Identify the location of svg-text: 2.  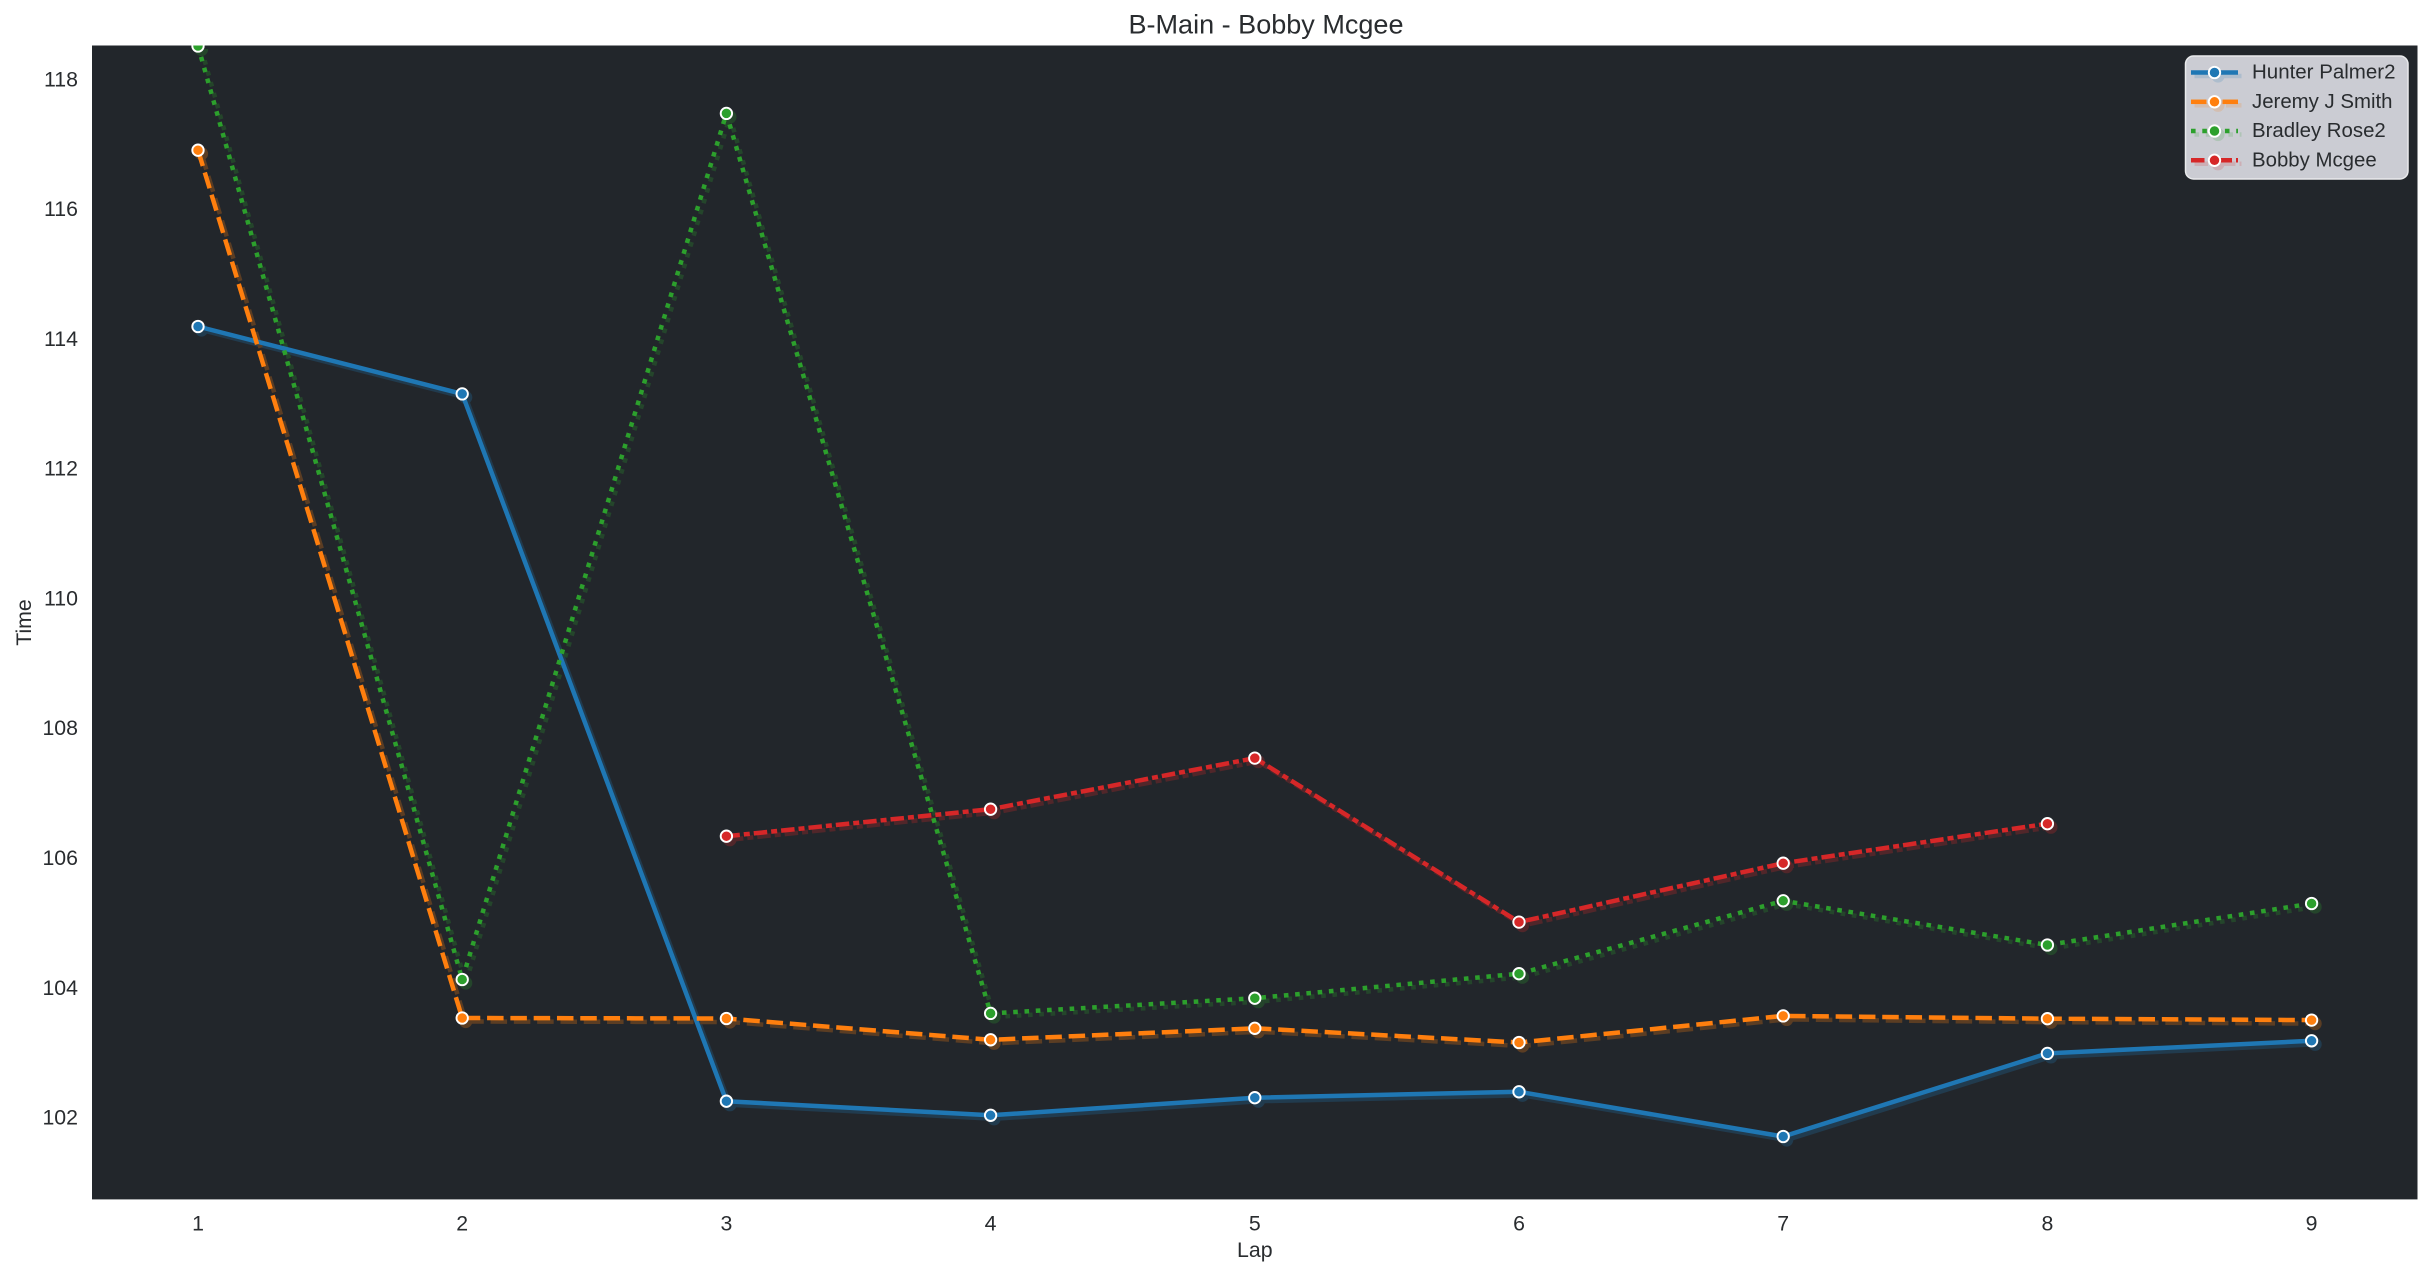
(462, 1224).